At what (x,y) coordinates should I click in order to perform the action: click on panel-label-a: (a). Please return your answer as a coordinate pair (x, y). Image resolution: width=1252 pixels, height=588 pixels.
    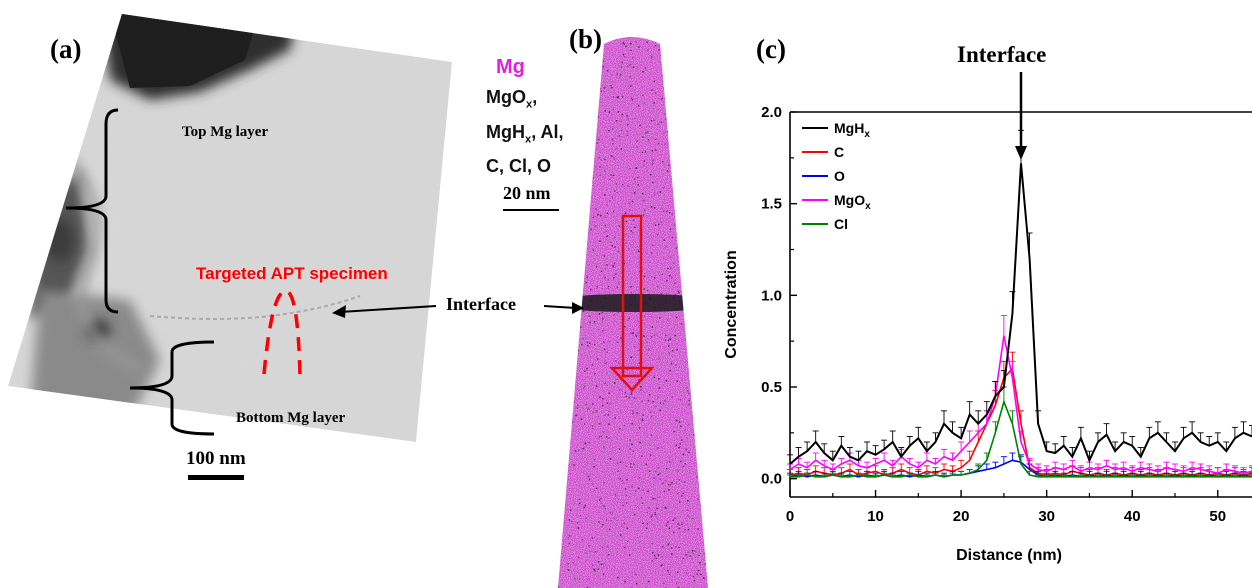
    Looking at the image, I should click on (66, 49).